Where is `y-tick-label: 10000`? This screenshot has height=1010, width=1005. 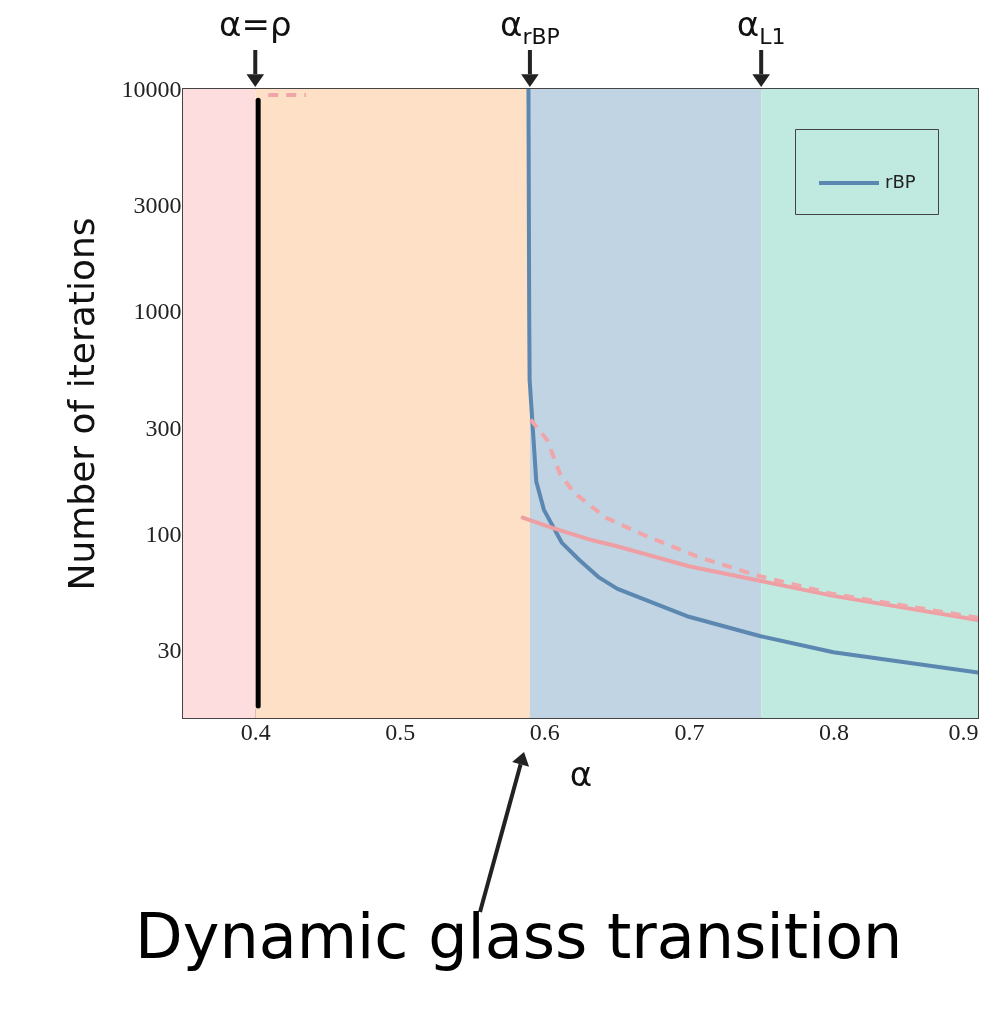 y-tick-label: 10000 is located at coordinates (151, 88).